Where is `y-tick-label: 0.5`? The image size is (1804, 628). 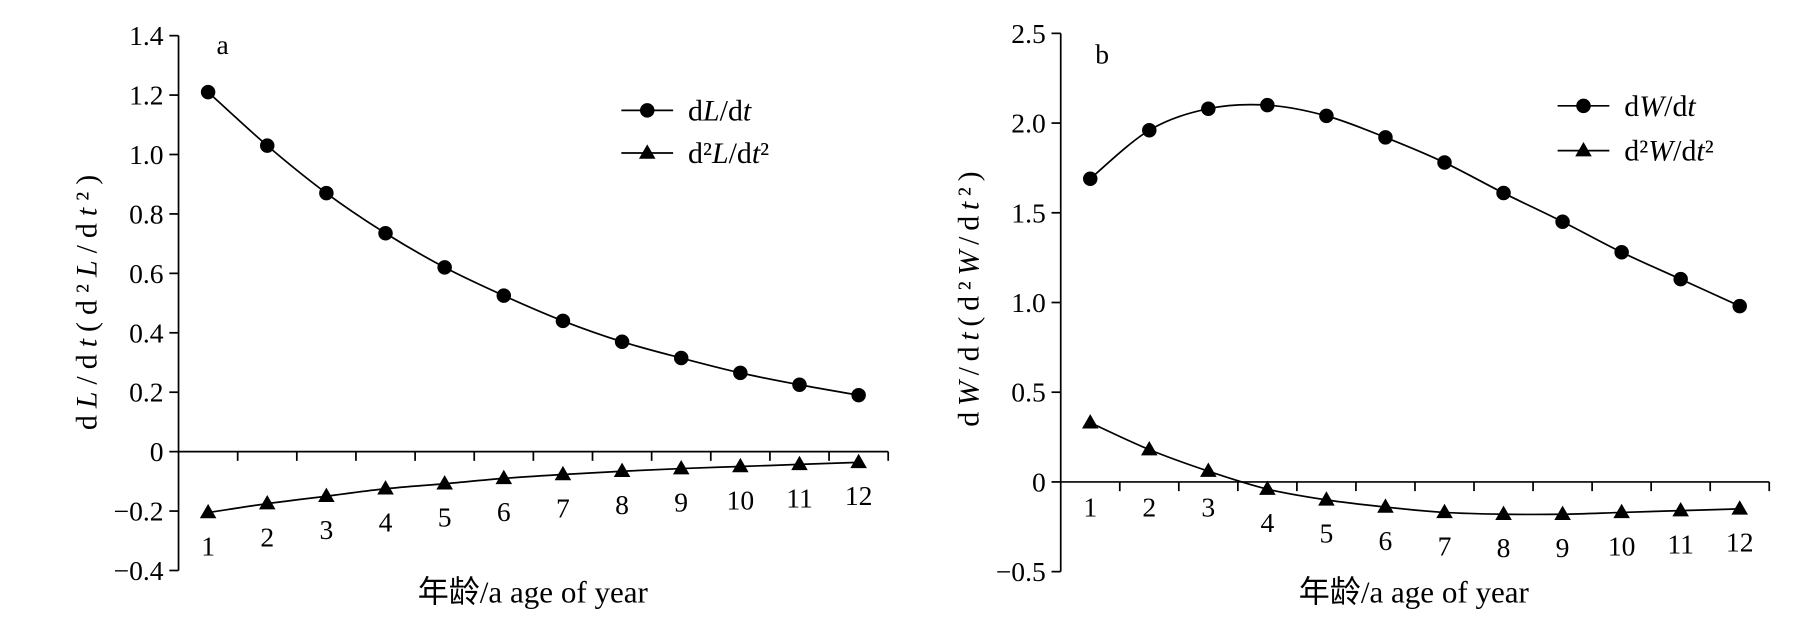
y-tick-label: 0.5 is located at coordinates (1028, 392).